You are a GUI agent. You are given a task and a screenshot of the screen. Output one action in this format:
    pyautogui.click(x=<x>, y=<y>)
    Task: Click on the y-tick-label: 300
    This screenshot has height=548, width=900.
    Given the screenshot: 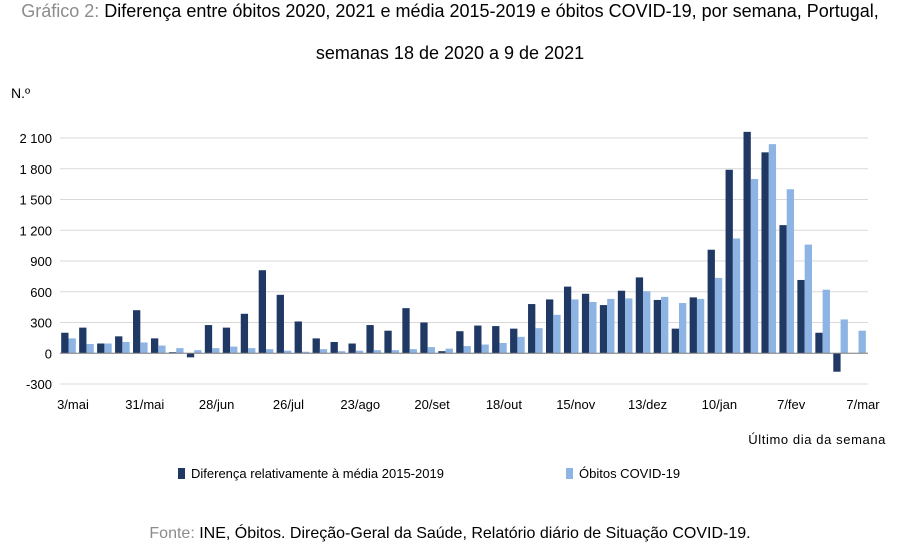 What is the action you would take?
    pyautogui.click(x=41, y=323)
    